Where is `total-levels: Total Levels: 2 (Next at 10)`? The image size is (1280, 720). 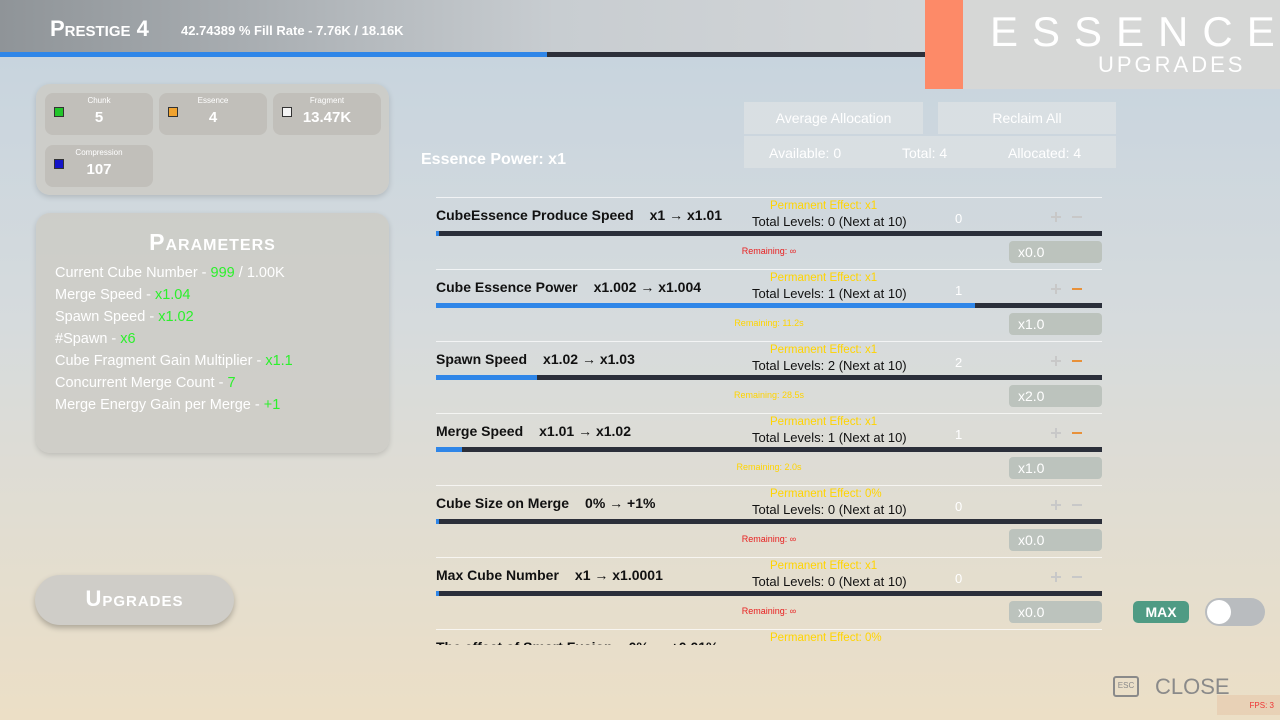 total-levels: Total Levels: 2 (Next at 10) is located at coordinates (829, 365).